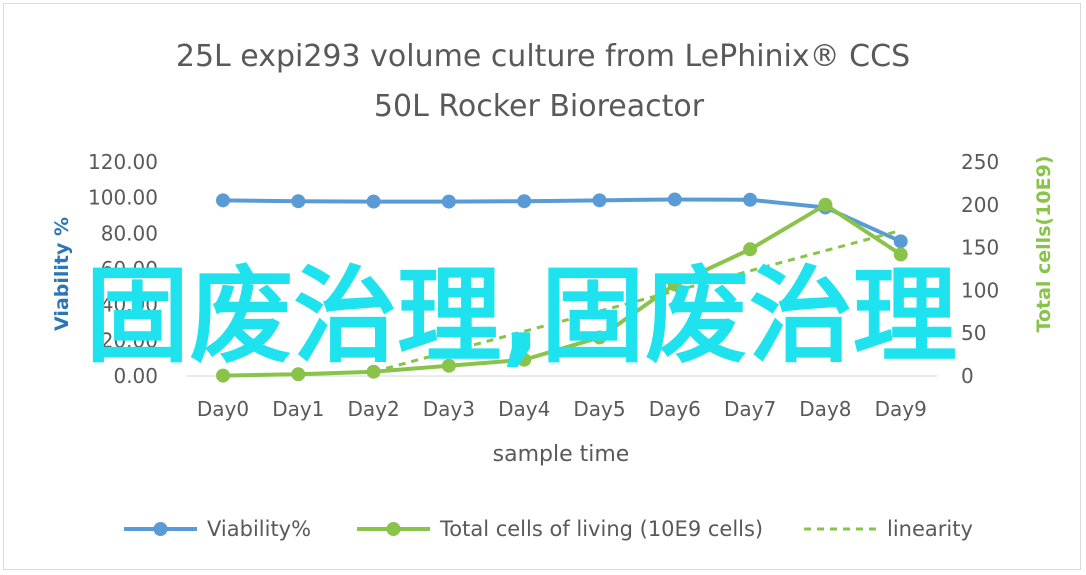 The width and height of the screenshot is (1086, 575). Describe the element at coordinates (373, 409) in the screenshot. I see `x-tick-label: Day2` at that location.